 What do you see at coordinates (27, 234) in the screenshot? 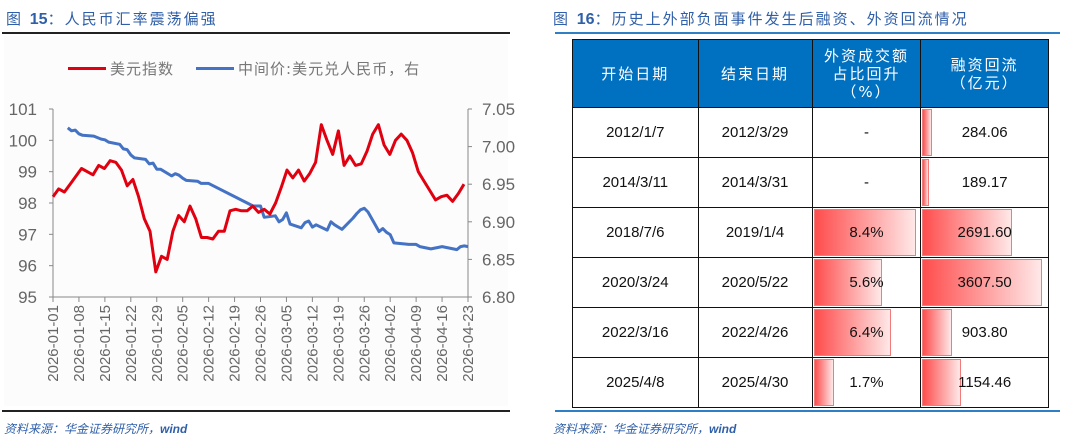
I see `left-y-tick-label: 97` at bounding box center [27, 234].